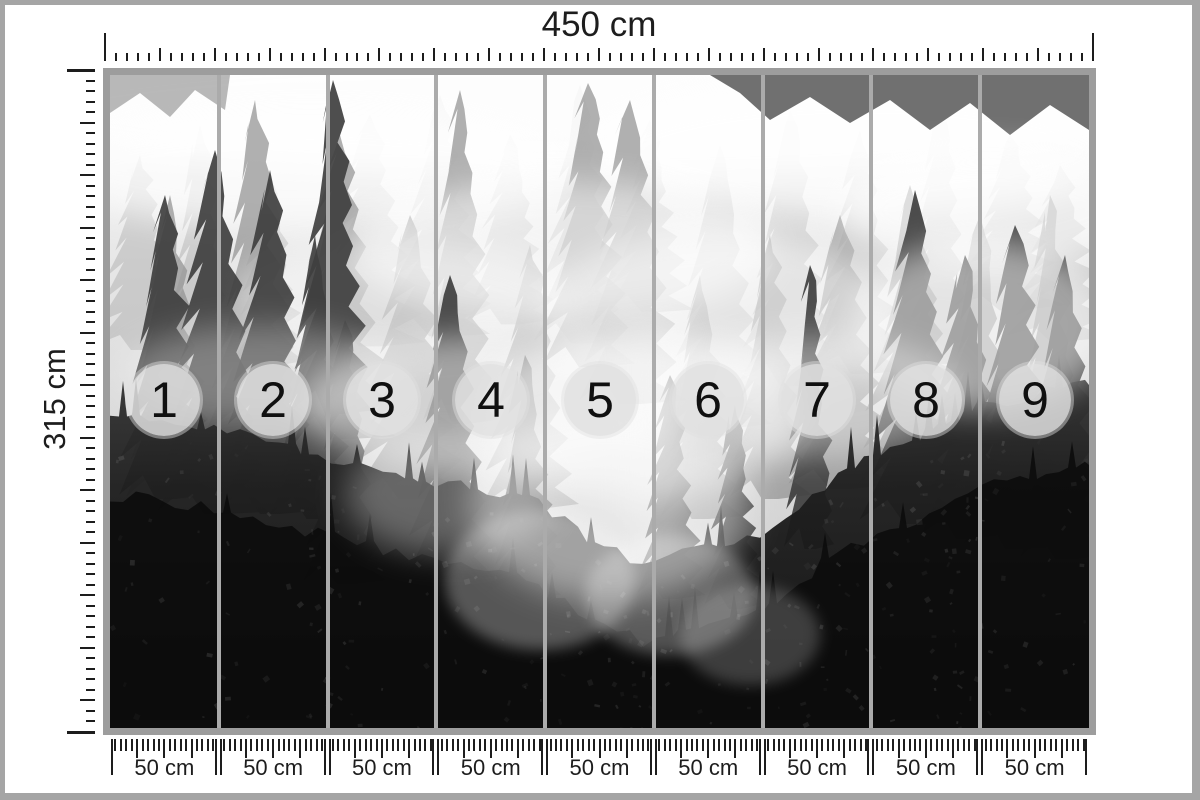 The image size is (1200, 800). Describe the element at coordinates (600, 400) in the screenshot. I see `panel-number-badge: 5` at that location.